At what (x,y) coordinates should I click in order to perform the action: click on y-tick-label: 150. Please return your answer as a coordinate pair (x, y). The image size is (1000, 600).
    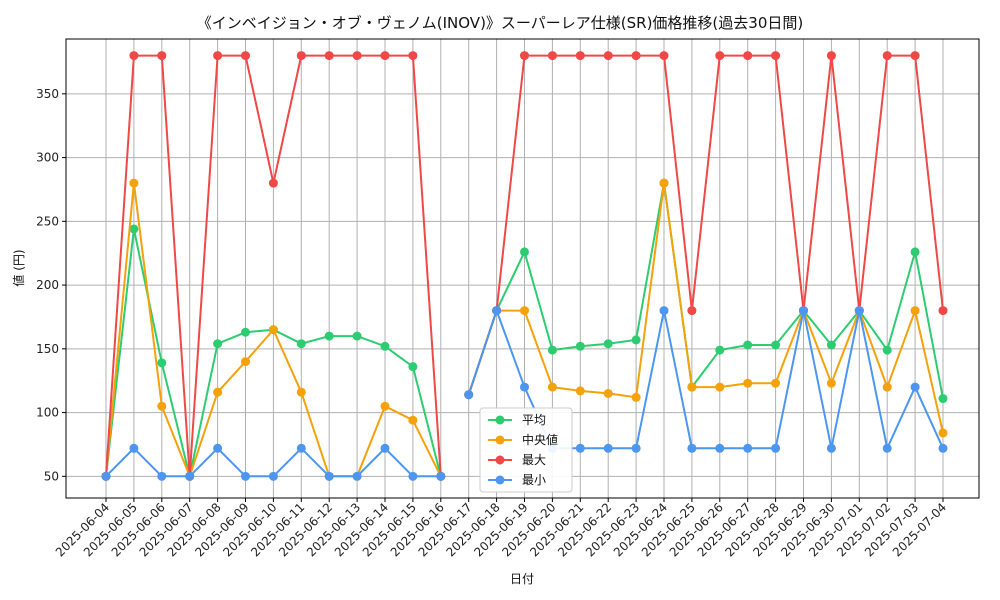
    Looking at the image, I should click on (47, 349).